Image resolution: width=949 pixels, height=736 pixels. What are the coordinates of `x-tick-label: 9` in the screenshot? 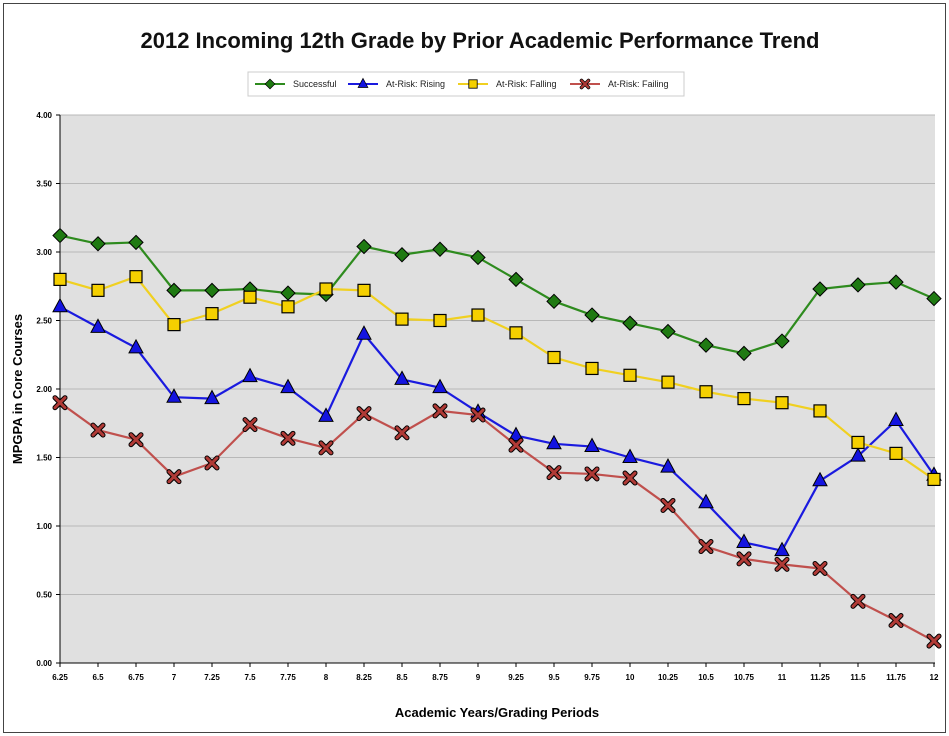 It's located at (478, 677).